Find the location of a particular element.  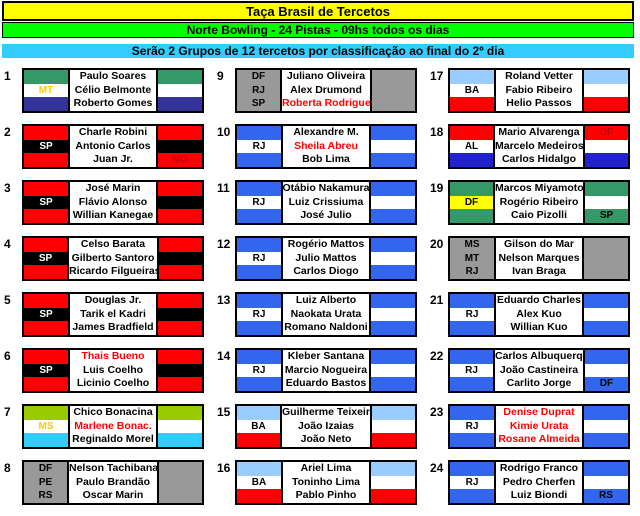

flag-stripe-label: MG is located at coordinates (180, 160).